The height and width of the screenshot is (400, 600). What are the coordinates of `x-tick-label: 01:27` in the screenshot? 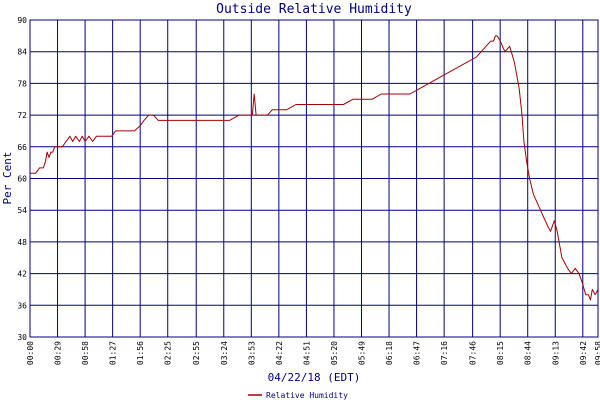 It's located at (113, 353).